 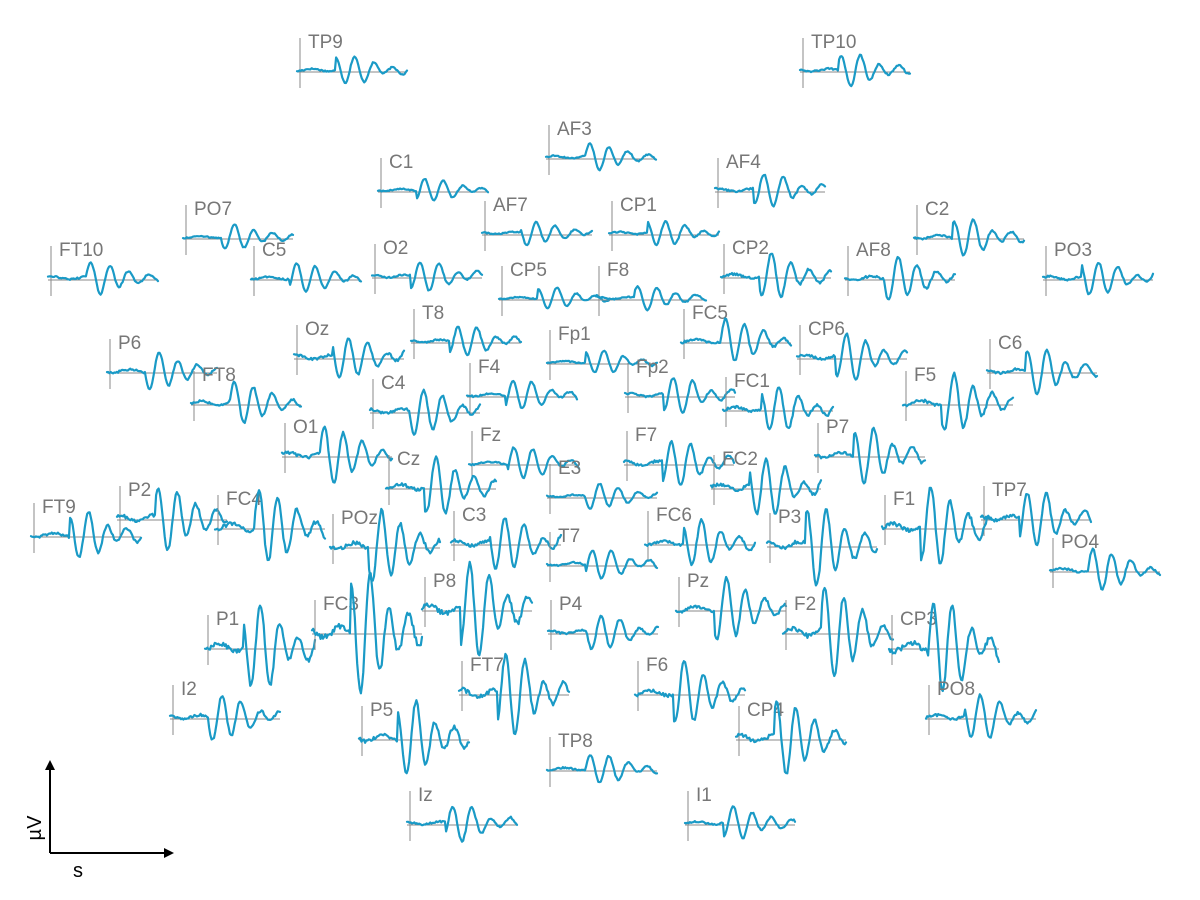 What do you see at coordinates (602, 759) in the screenshot?
I see `channel-tp8: TP8` at bounding box center [602, 759].